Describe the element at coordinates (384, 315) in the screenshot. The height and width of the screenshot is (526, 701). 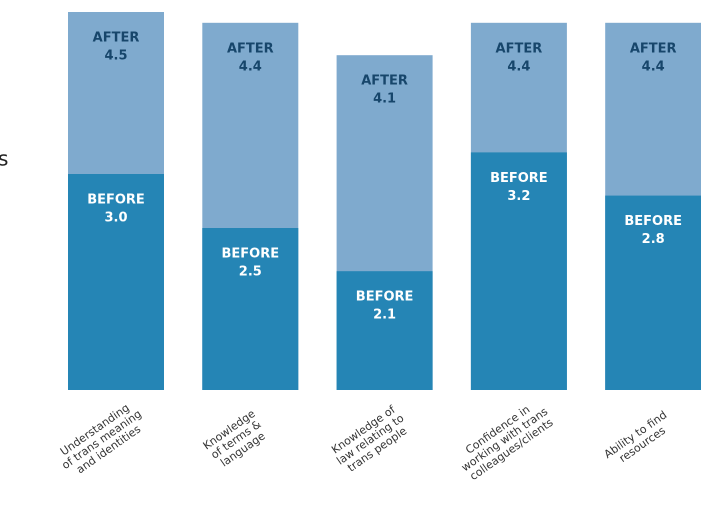
I see `value-label: 2.1` at that location.